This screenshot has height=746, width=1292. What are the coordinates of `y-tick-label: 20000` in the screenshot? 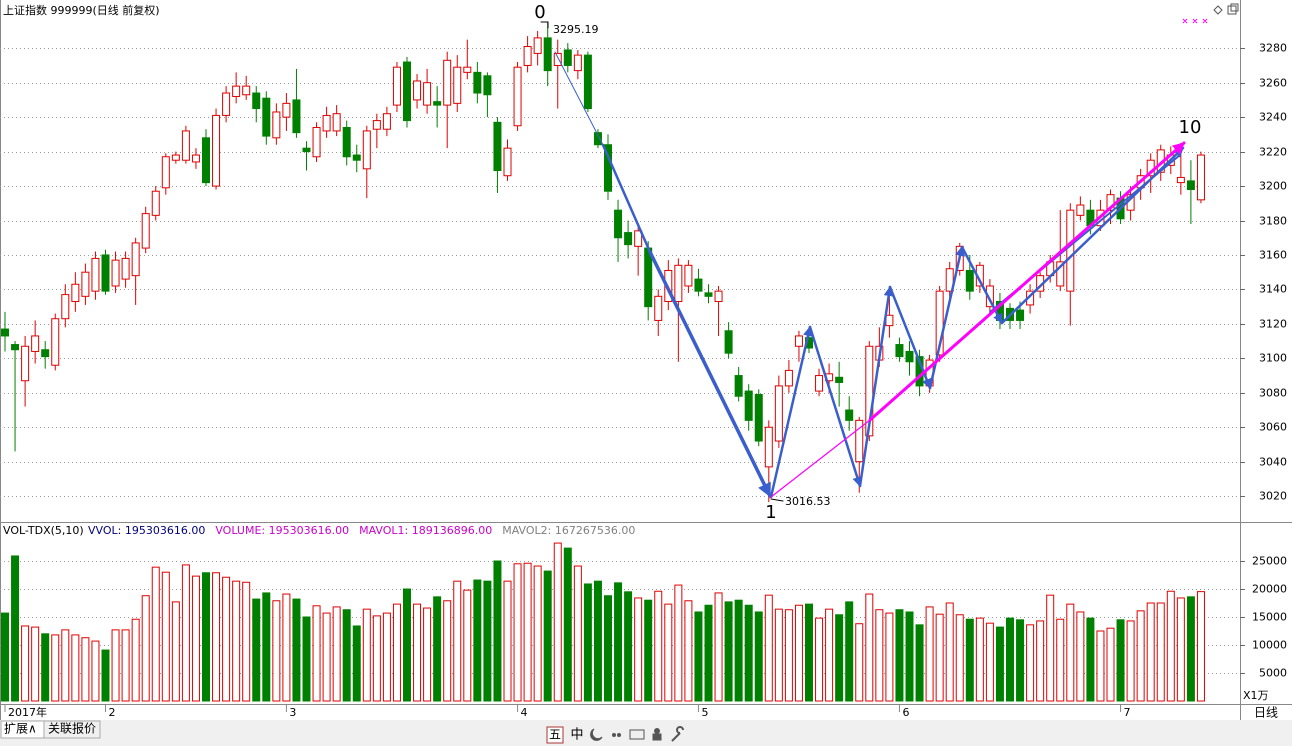 It's located at (1269, 589).